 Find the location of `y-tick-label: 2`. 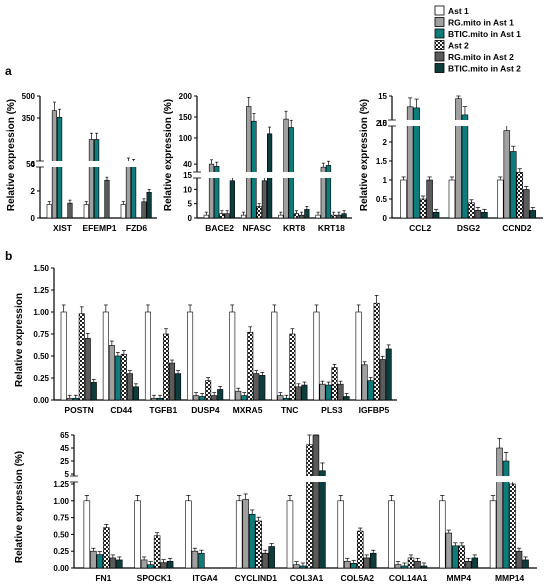

y-tick-label: 2 is located at coordinates (33, 191).